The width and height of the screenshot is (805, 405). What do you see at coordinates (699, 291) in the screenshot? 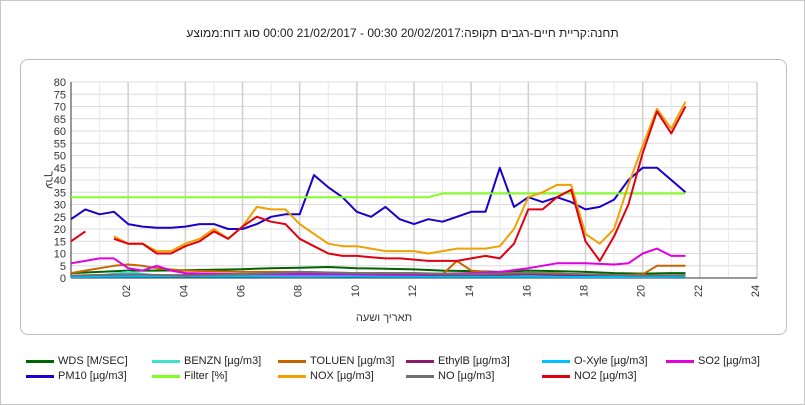
I see `x-tick-label: 22` at bounding box center [699, 291].